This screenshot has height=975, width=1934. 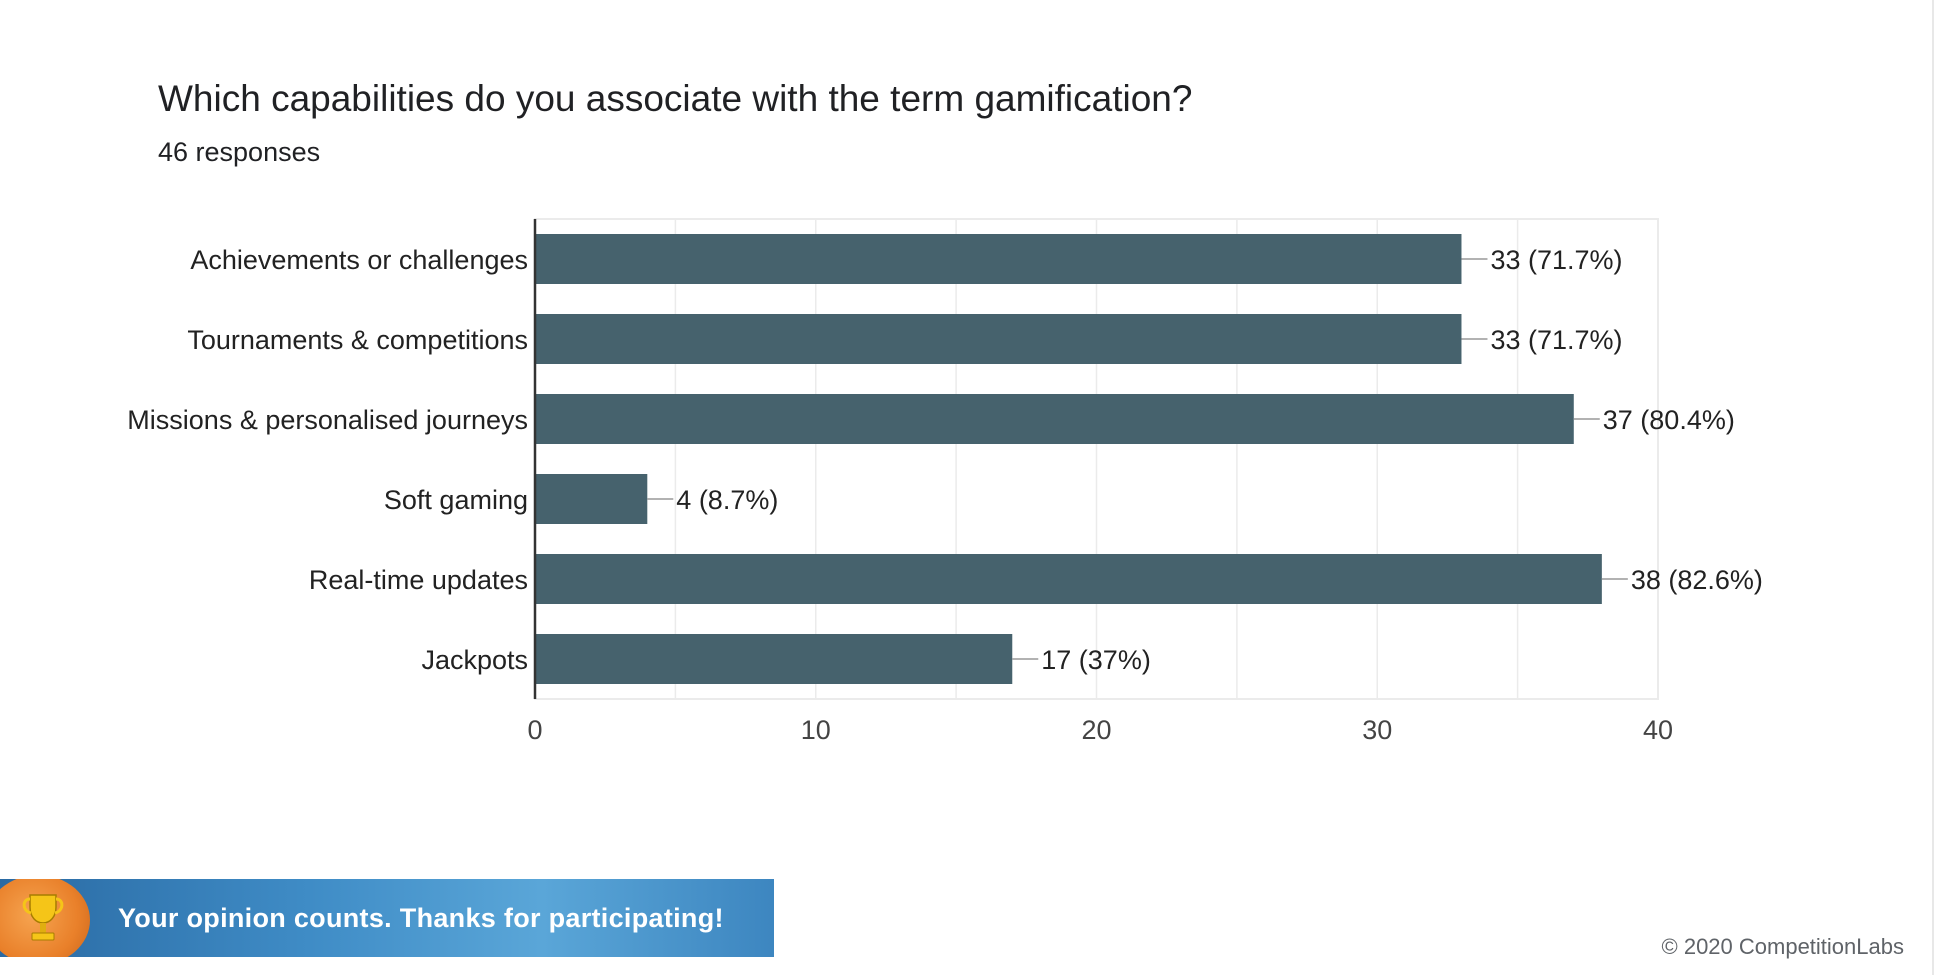 What do you see at coordinates (474, 660) in the screenshot?
I see `category-label: Jackpots` at bounding box center [474, 660].